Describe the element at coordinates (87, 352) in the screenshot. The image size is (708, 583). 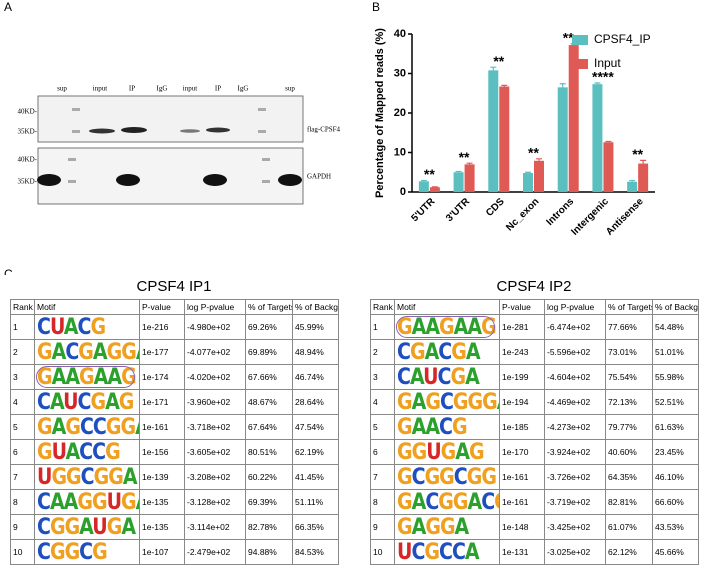
I see `table-cell: GACGAGGA` at that location.